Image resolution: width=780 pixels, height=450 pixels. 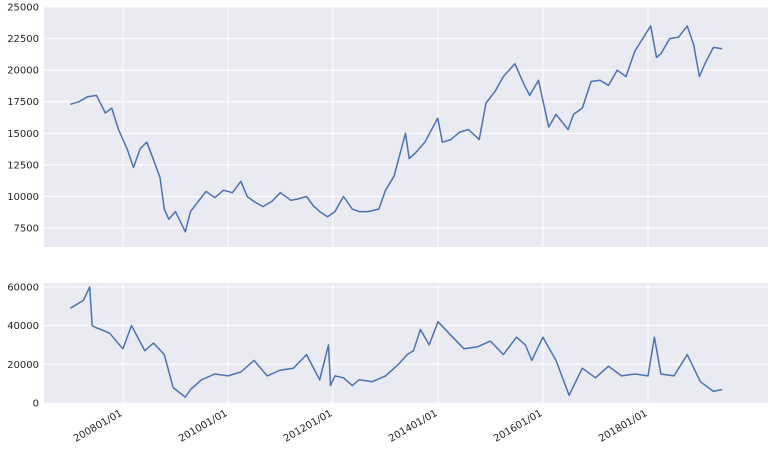 I want to click on x-tick-label: 201401/01, so click(x=413, y=426).